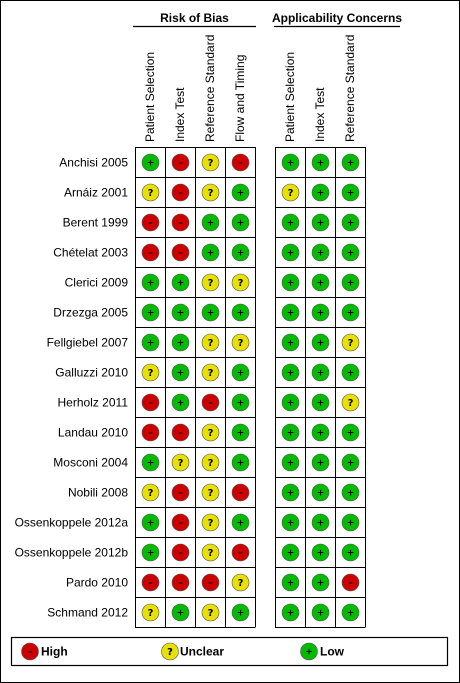  Describe the element at coordinates (96, 223) in the screenshot. I see `study-label: Berent 1999` at that location.